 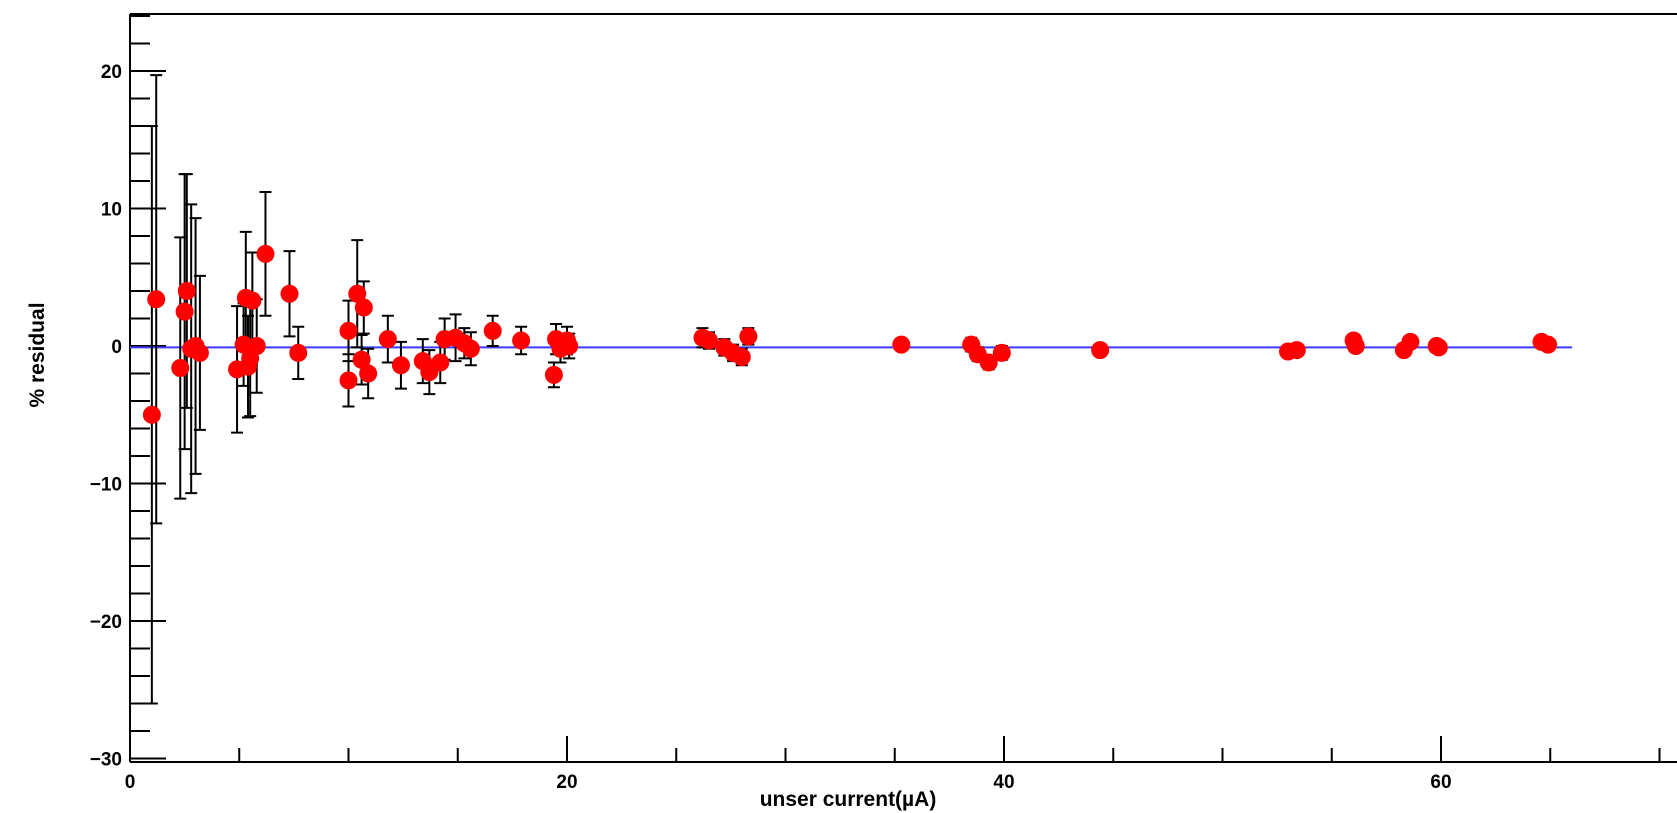 What do you see at coordinates (111, 72) in the screenshot?
I see `y-tick-label: 20` at bounding box center [111, 72].